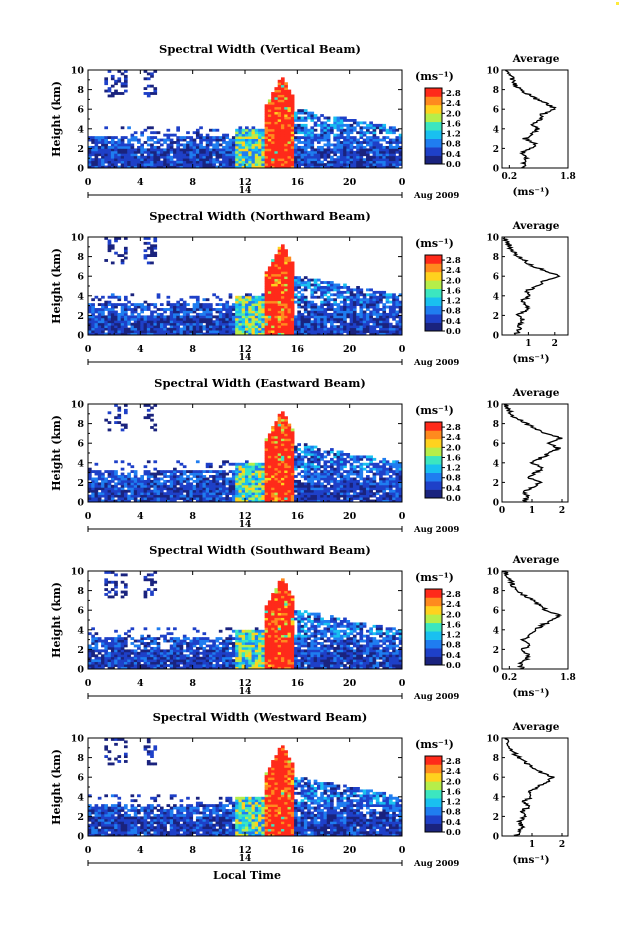 The width and height of the screenshot is (621, 929). What do you see at coordinates (453, 104) in the screenshot?
I see `colorbar-tick-label: 2.4` at bounding box center [453, 104].